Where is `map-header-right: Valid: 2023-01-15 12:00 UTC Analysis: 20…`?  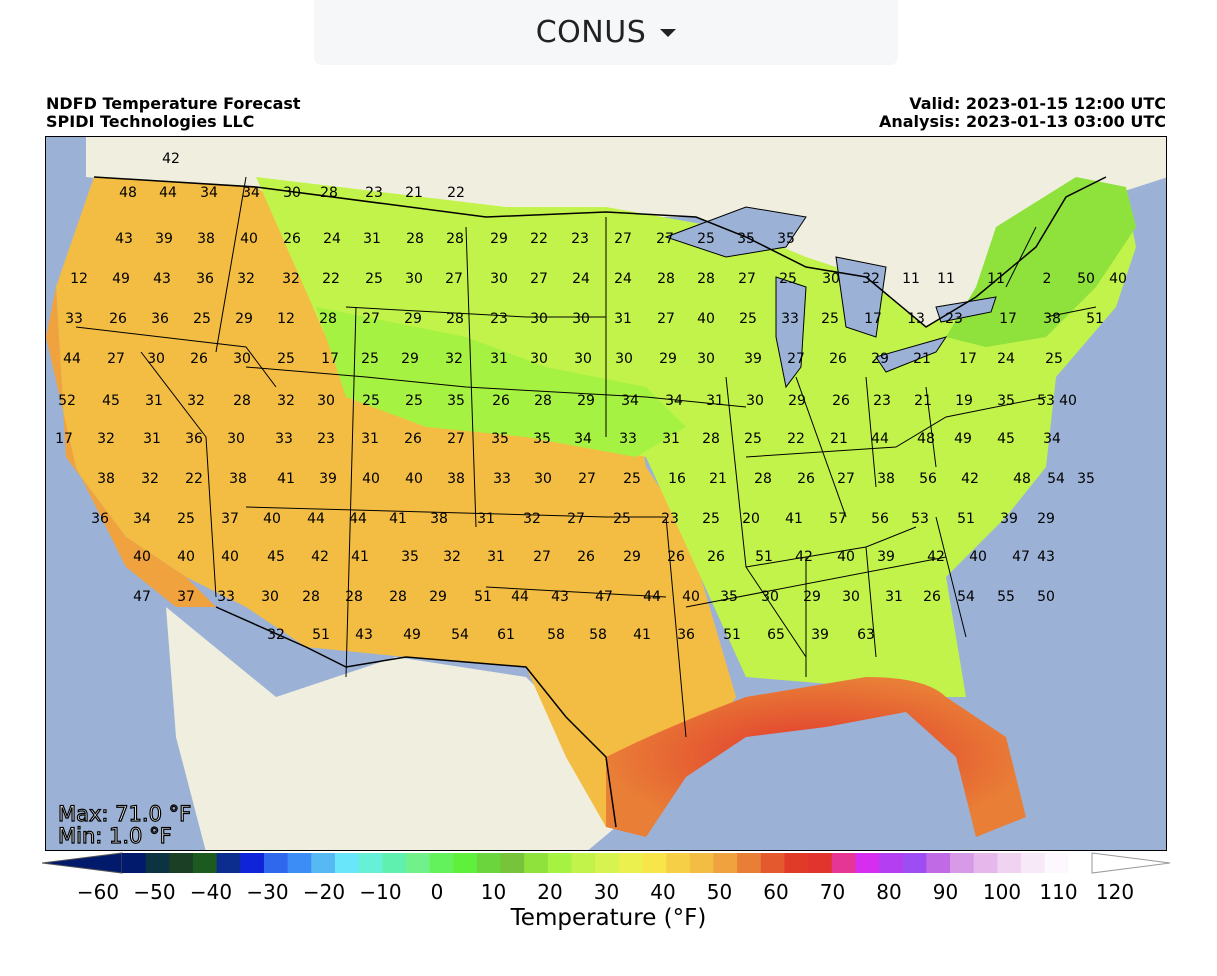 map-header-right: Valid: 2023-01-15 12:00 UTC Analysis: 20… is located at coordinates (1022, 113).